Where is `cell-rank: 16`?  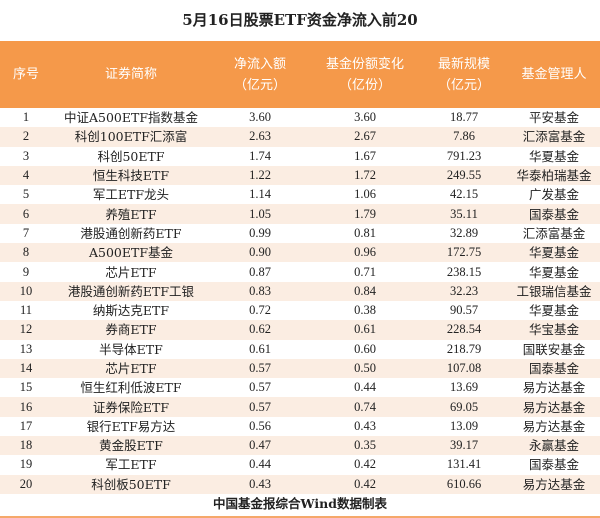 cell-rank: 16 is located at coordinates (26, 406).